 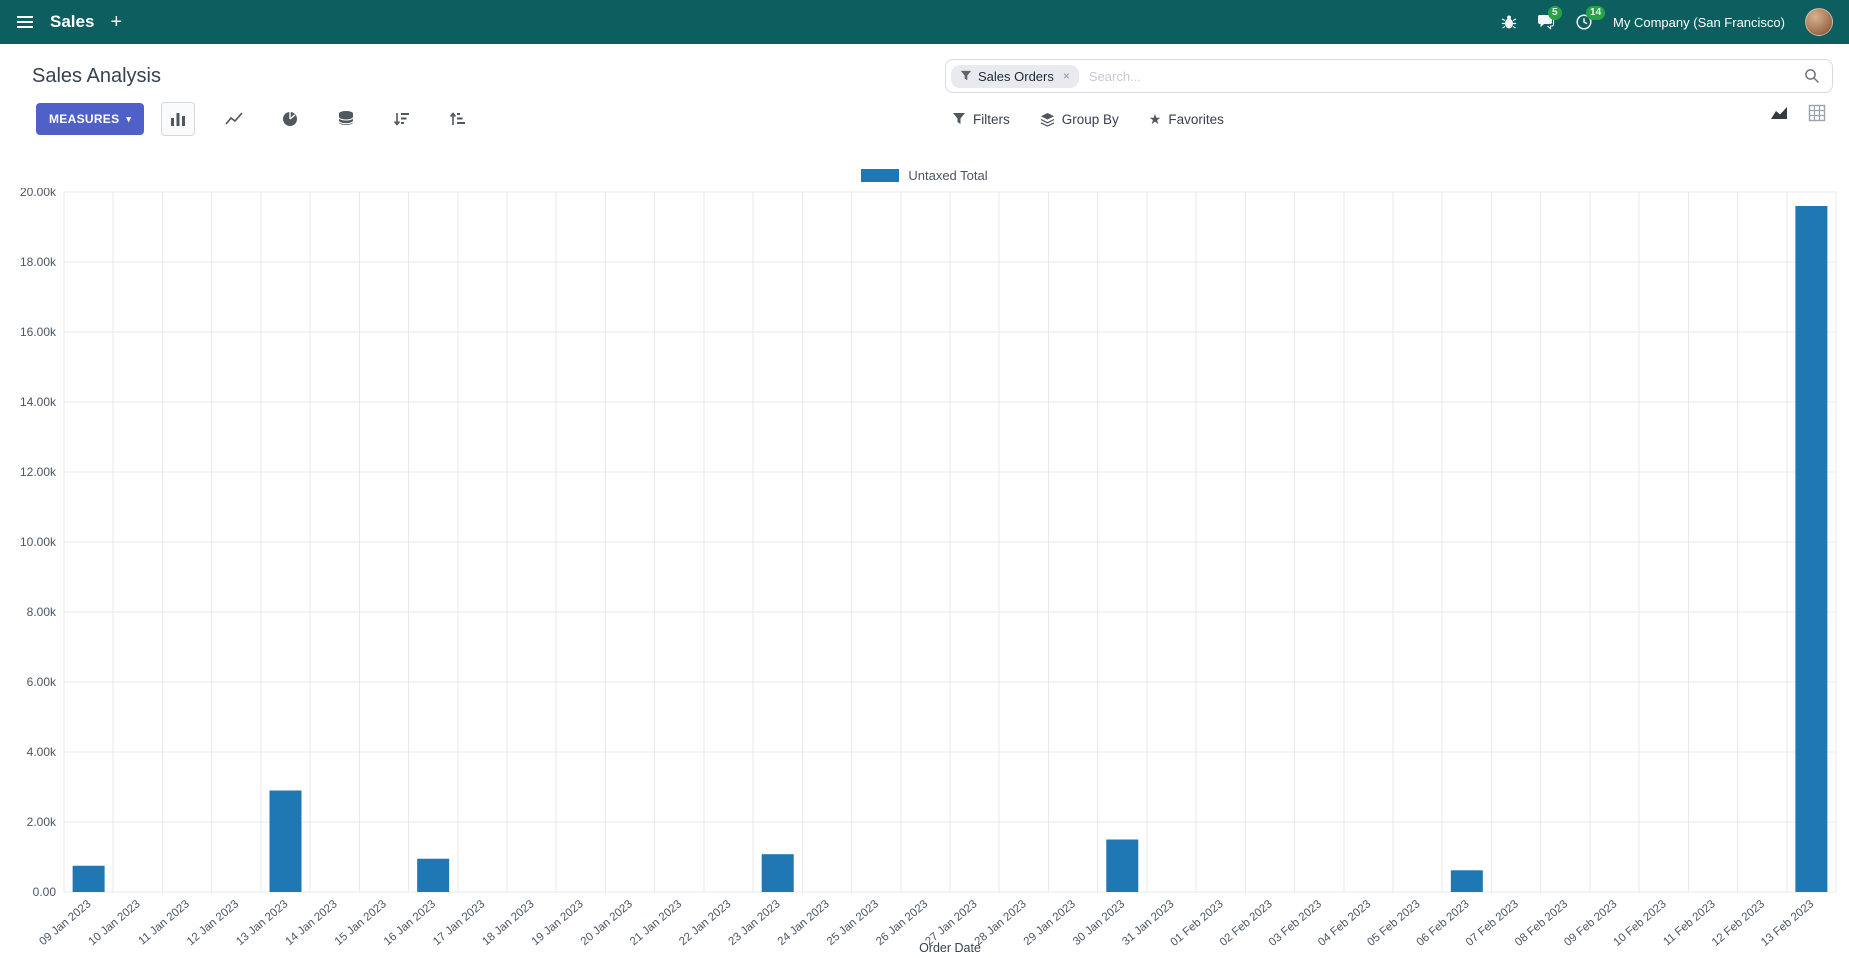 What do you see at coordinates (65, 923) in the screenshot?
I see `x-tick-label: 09 Jan 2023` at bounding box center [65, 923].